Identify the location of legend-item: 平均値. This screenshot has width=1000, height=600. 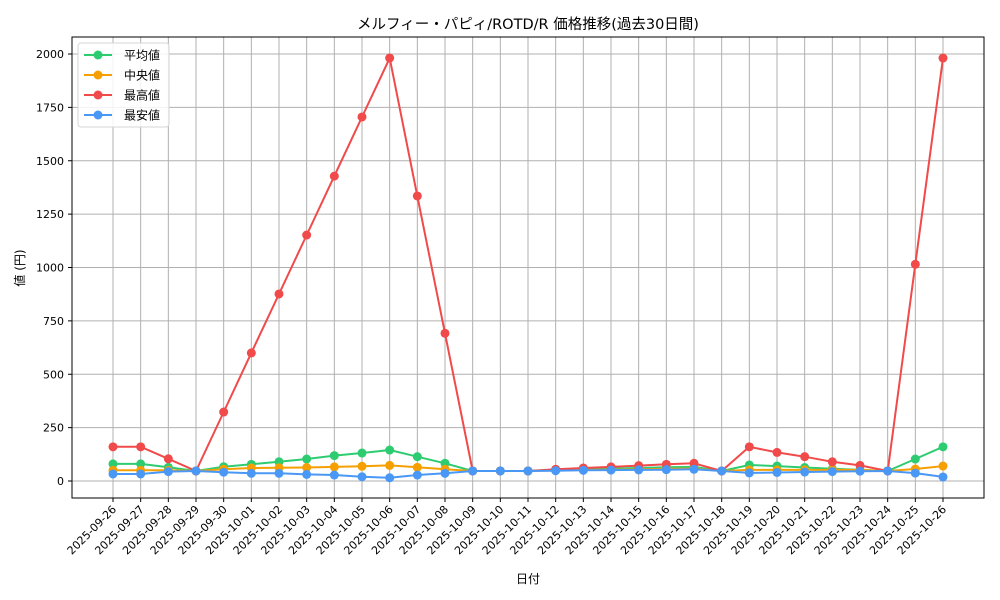
(122, 55).